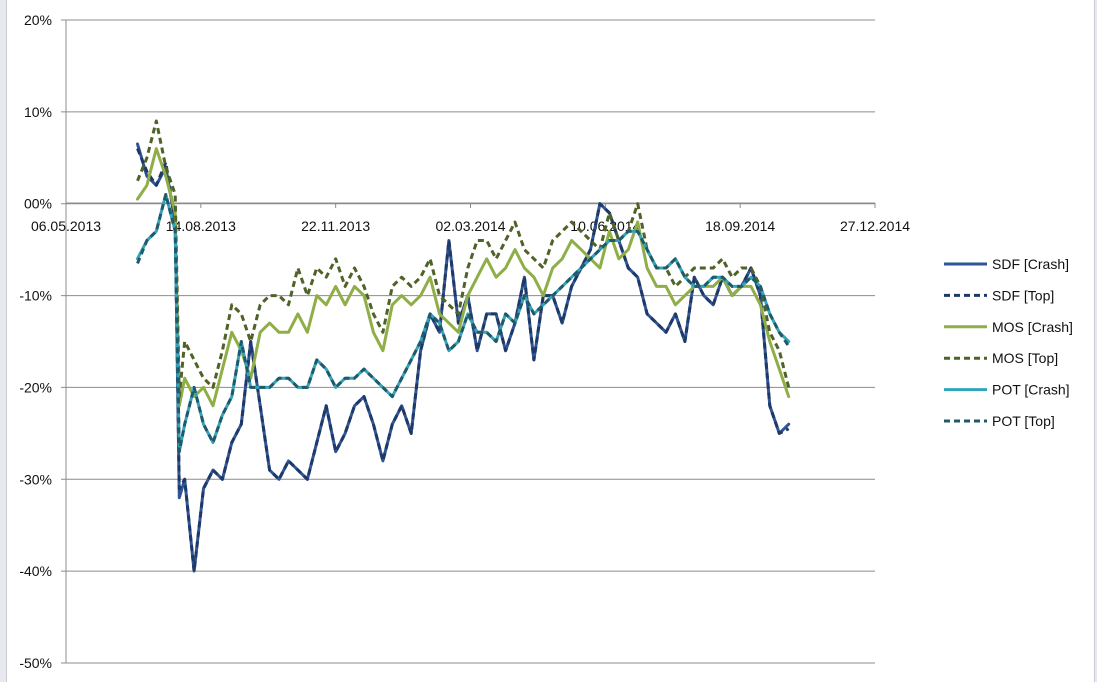  Describe the element at coordinates (3, 341) in the screenshot. I see `window-left-border` at that location.